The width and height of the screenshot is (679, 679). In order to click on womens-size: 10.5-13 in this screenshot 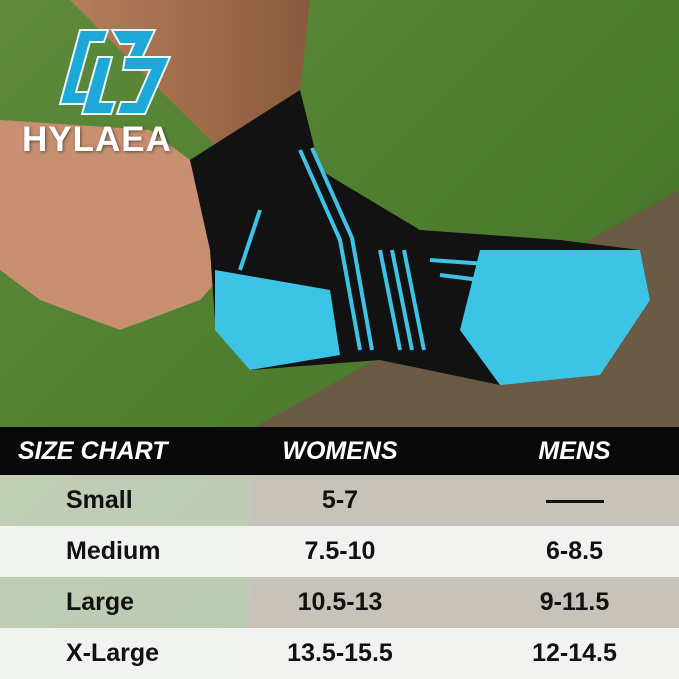, I will do `click(340, 602)`.